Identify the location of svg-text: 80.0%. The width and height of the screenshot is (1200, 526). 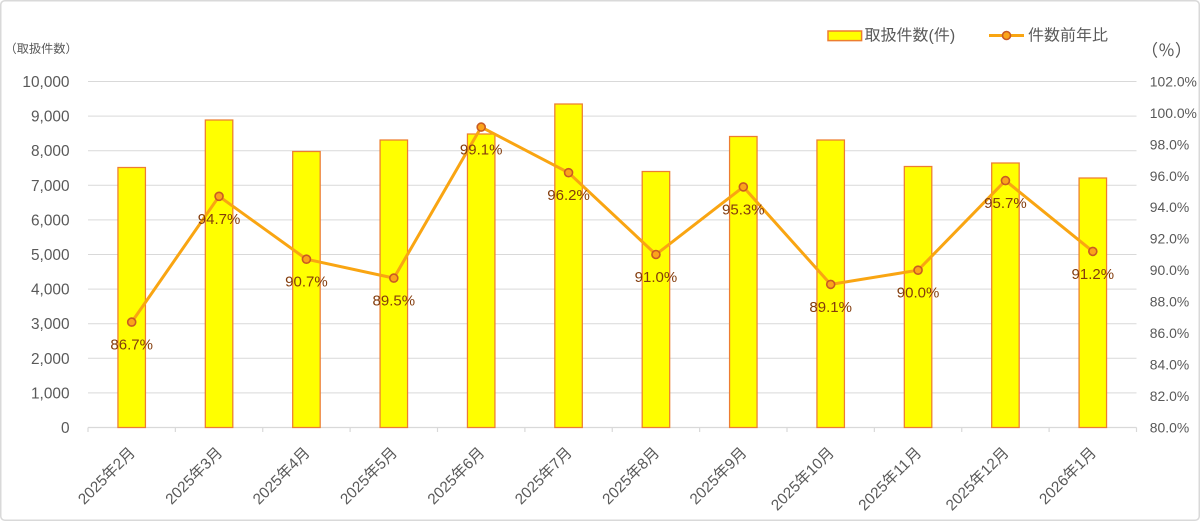
(1169, 427).